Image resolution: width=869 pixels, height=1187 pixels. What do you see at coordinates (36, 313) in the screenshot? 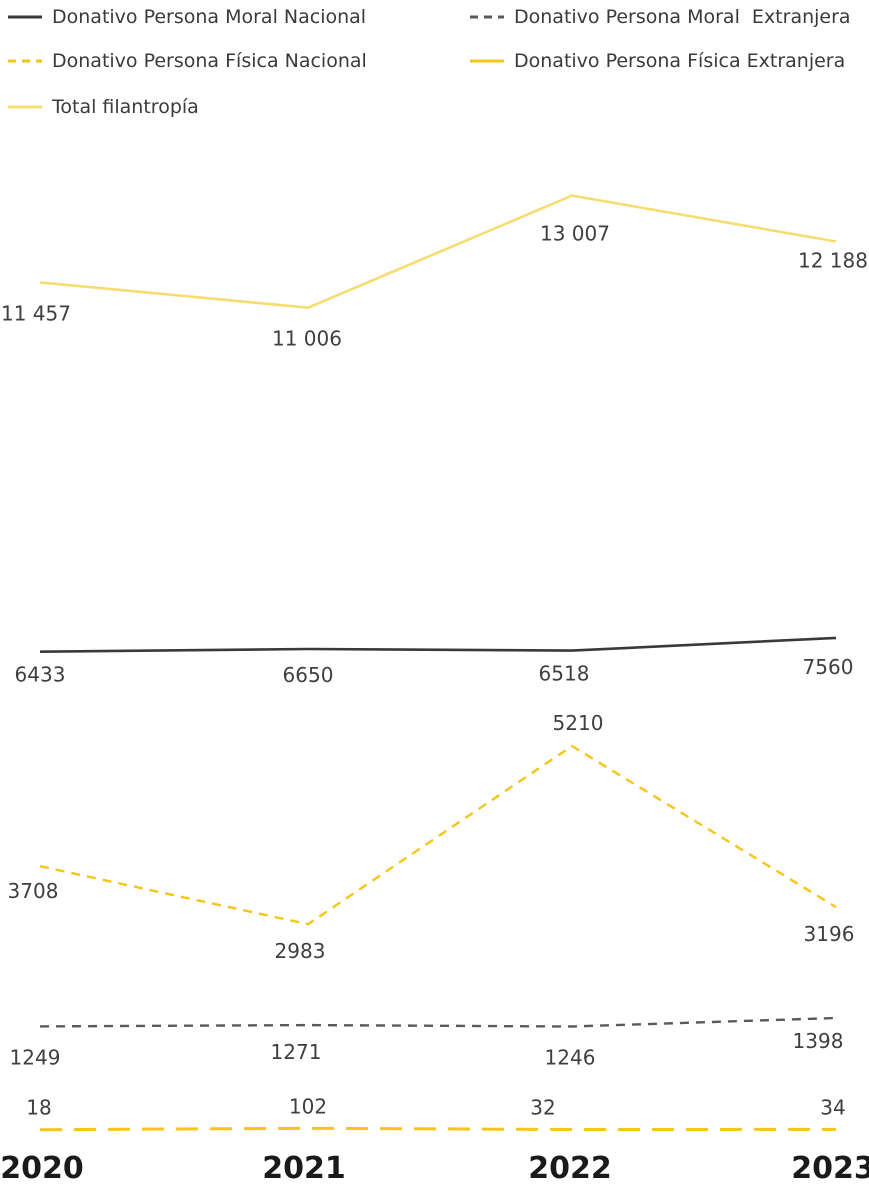
I see `data-label-4-0: 11 457` at bounding box center [36, 313].